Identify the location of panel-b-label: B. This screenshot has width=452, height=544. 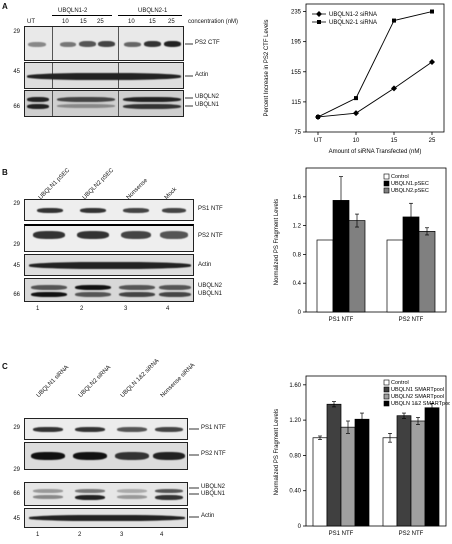
(5, 172).